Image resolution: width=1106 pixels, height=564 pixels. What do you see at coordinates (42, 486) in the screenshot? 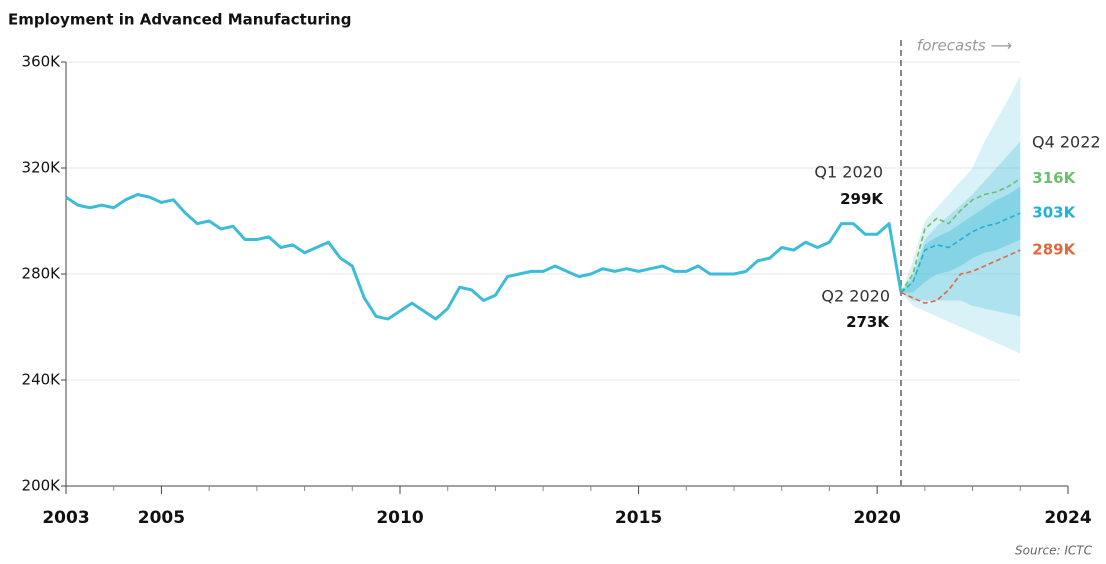
I see `y-tick-label: 200K` at bounding box center [42, 486].